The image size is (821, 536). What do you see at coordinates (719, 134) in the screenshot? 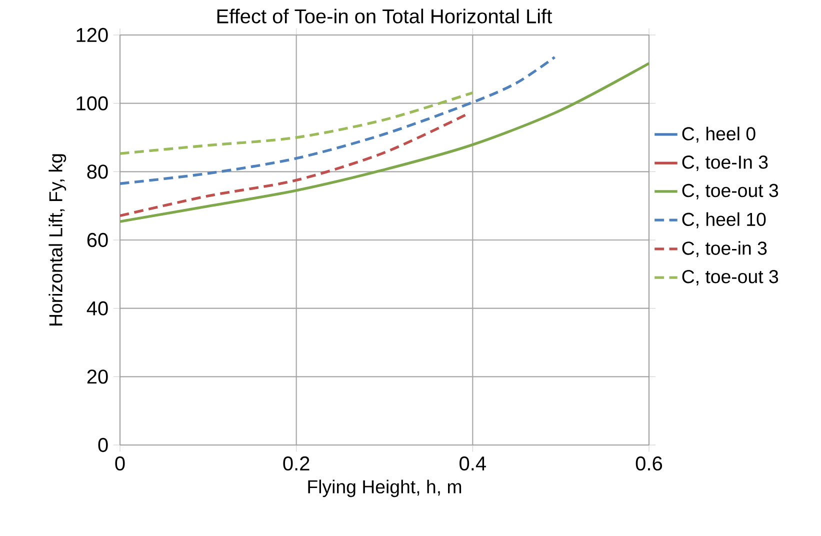
I see `legend-label: C, heel 0` at bounding box center [719, 134].